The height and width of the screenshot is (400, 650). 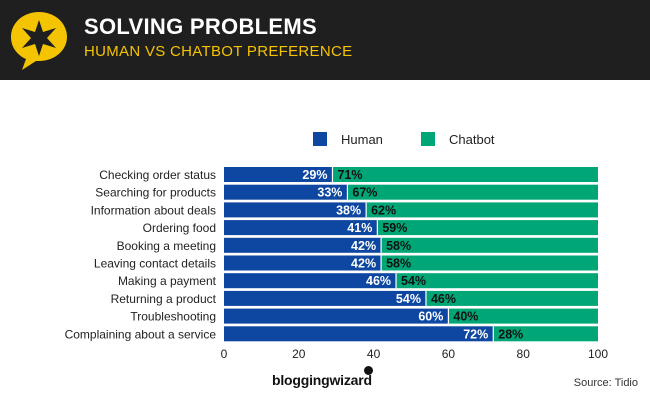 What do you see at coordinates (314, 175) in the screenshot?
I see `data-label-human: 29%` at bounding box center [314, 175].